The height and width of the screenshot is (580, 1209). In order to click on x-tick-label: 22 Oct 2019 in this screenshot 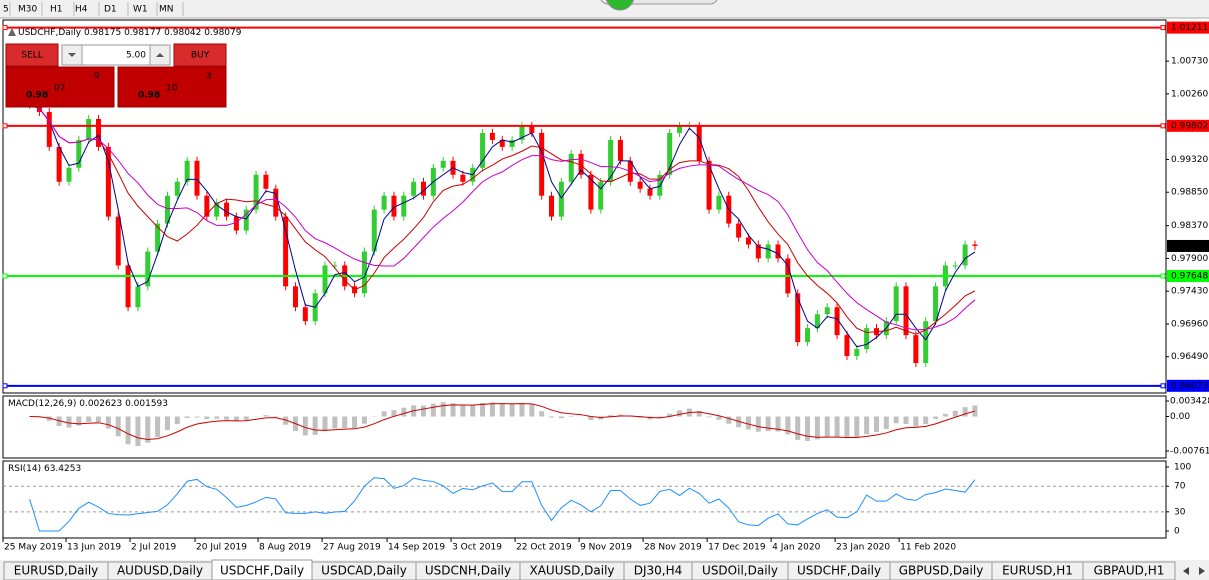, I will do `click(544, 548)`.